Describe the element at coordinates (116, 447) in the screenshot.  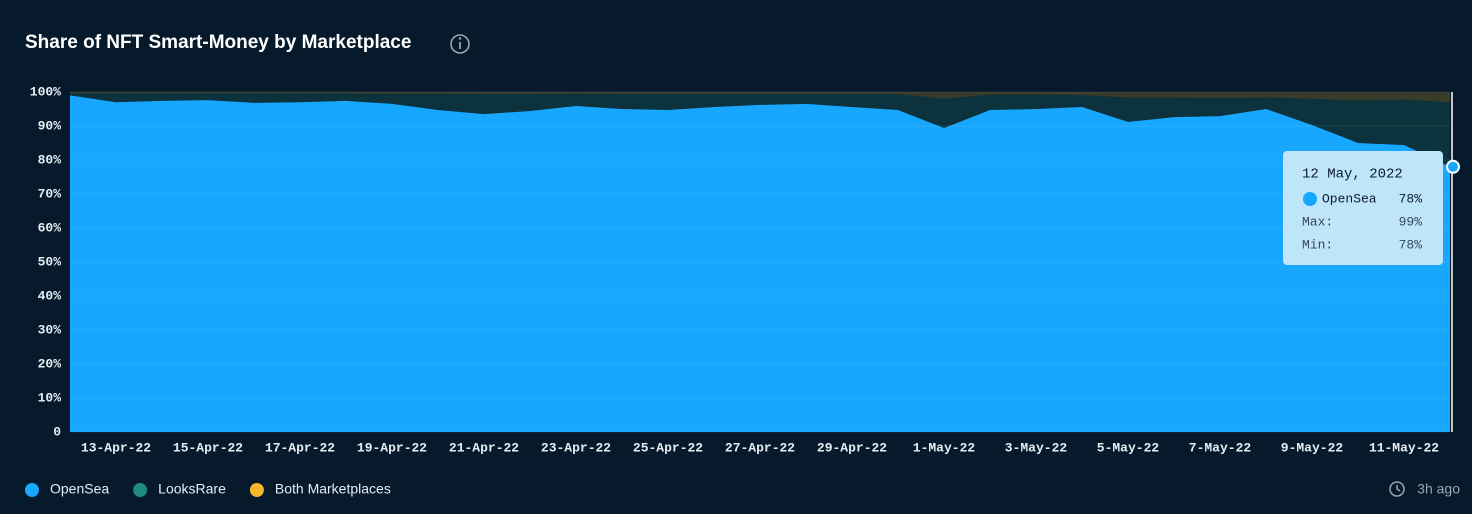
I see `x-tick-label: 13-Apr-22` at that location.